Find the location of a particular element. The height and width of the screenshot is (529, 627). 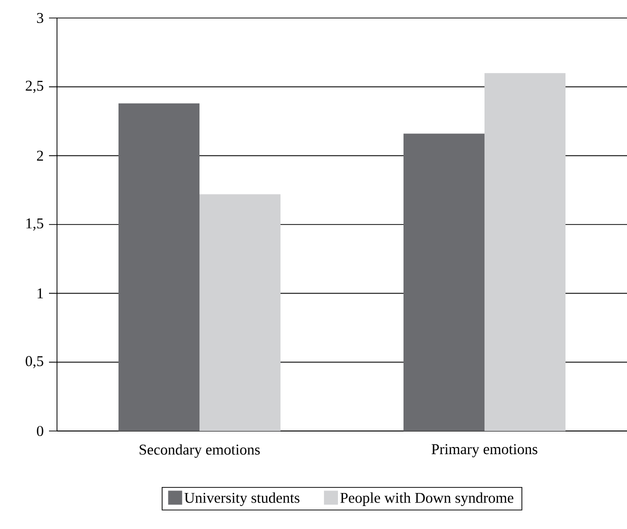

y-tick-label: 2 is located at coordinates (40, 155).